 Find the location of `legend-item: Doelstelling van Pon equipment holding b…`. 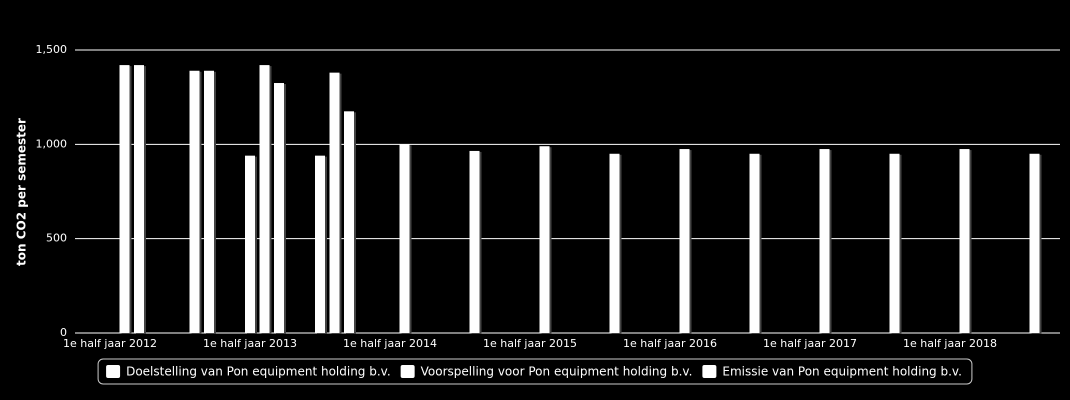

legend-item: Doelstelling van Pon equipment holding b… is located at coordinates (248, 372).